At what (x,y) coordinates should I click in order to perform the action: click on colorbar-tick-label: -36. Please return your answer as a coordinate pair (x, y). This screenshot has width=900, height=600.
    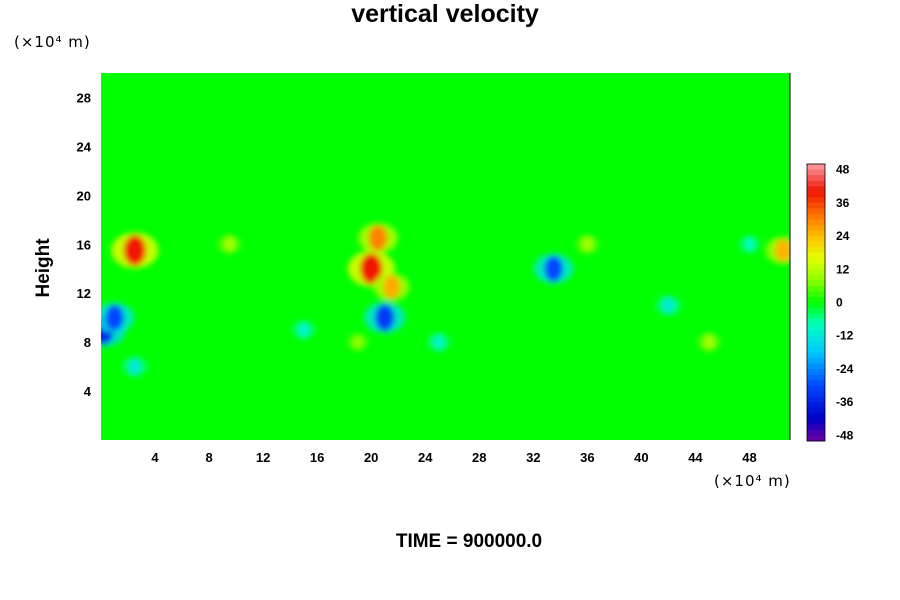
    Looking at the image, I should click on (845, 402).